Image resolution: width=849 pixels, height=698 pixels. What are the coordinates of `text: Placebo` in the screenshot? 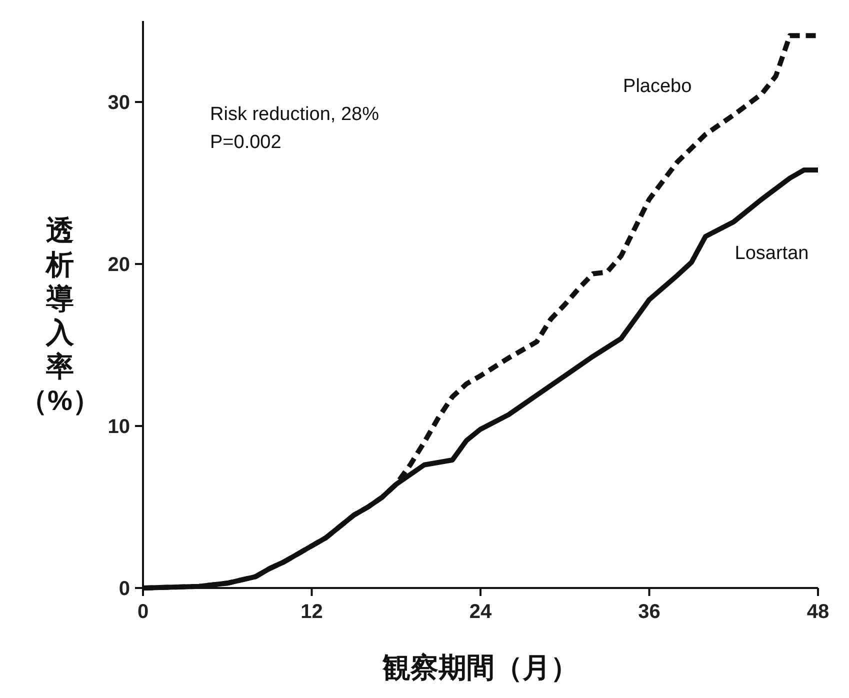 It's located at (657, 86).